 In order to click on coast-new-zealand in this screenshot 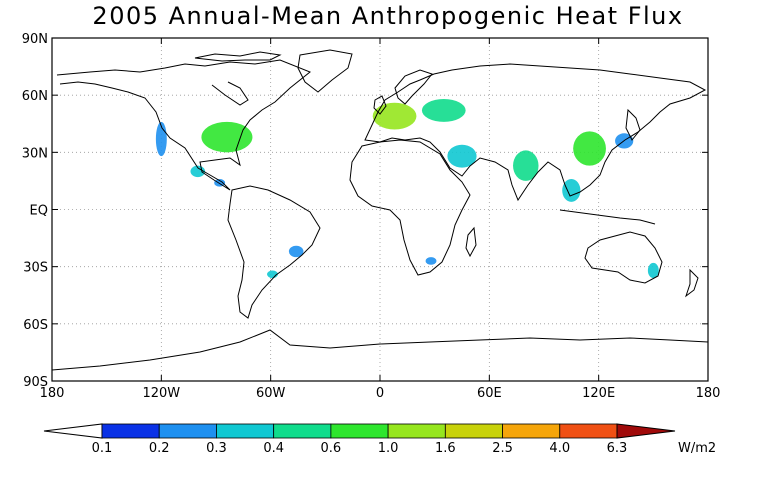, I will do `click(692, 283)`.